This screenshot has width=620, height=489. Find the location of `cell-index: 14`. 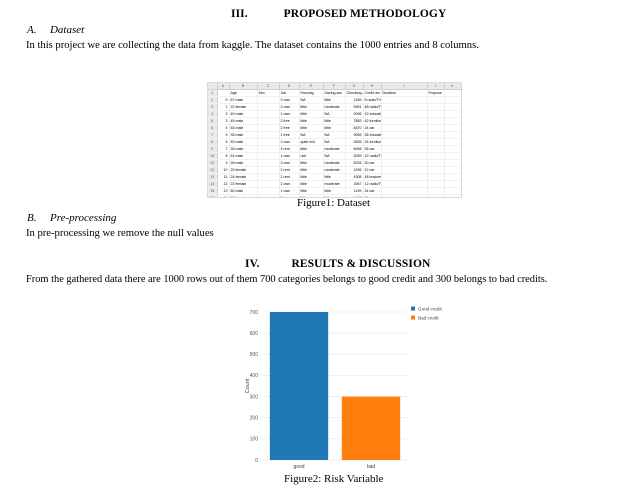

cell-index: 14 is located at coordinates (223, 195).